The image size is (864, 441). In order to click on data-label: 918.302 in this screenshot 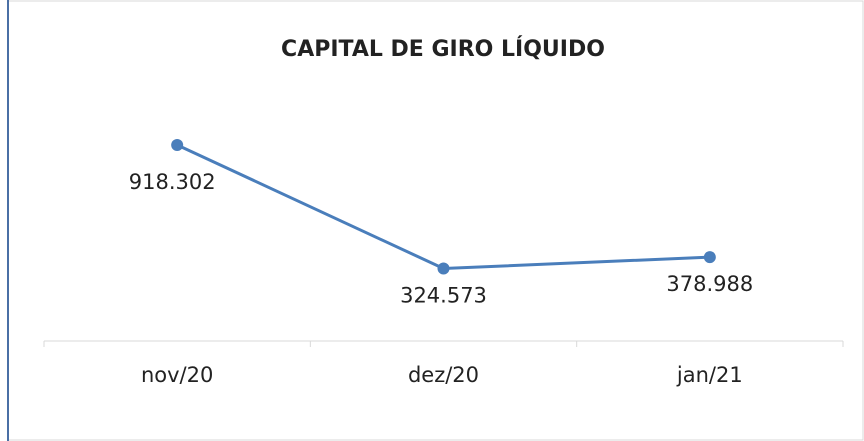, I will do `click(172, 182)`.